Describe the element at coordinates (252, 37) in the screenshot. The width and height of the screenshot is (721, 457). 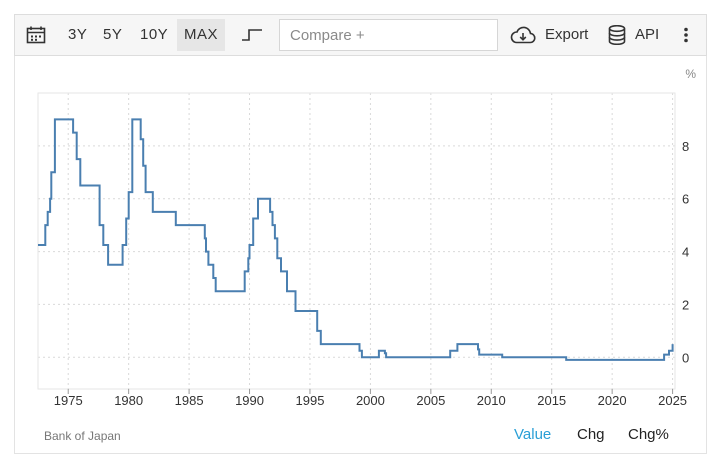
I see `step-line-icon` at that location.